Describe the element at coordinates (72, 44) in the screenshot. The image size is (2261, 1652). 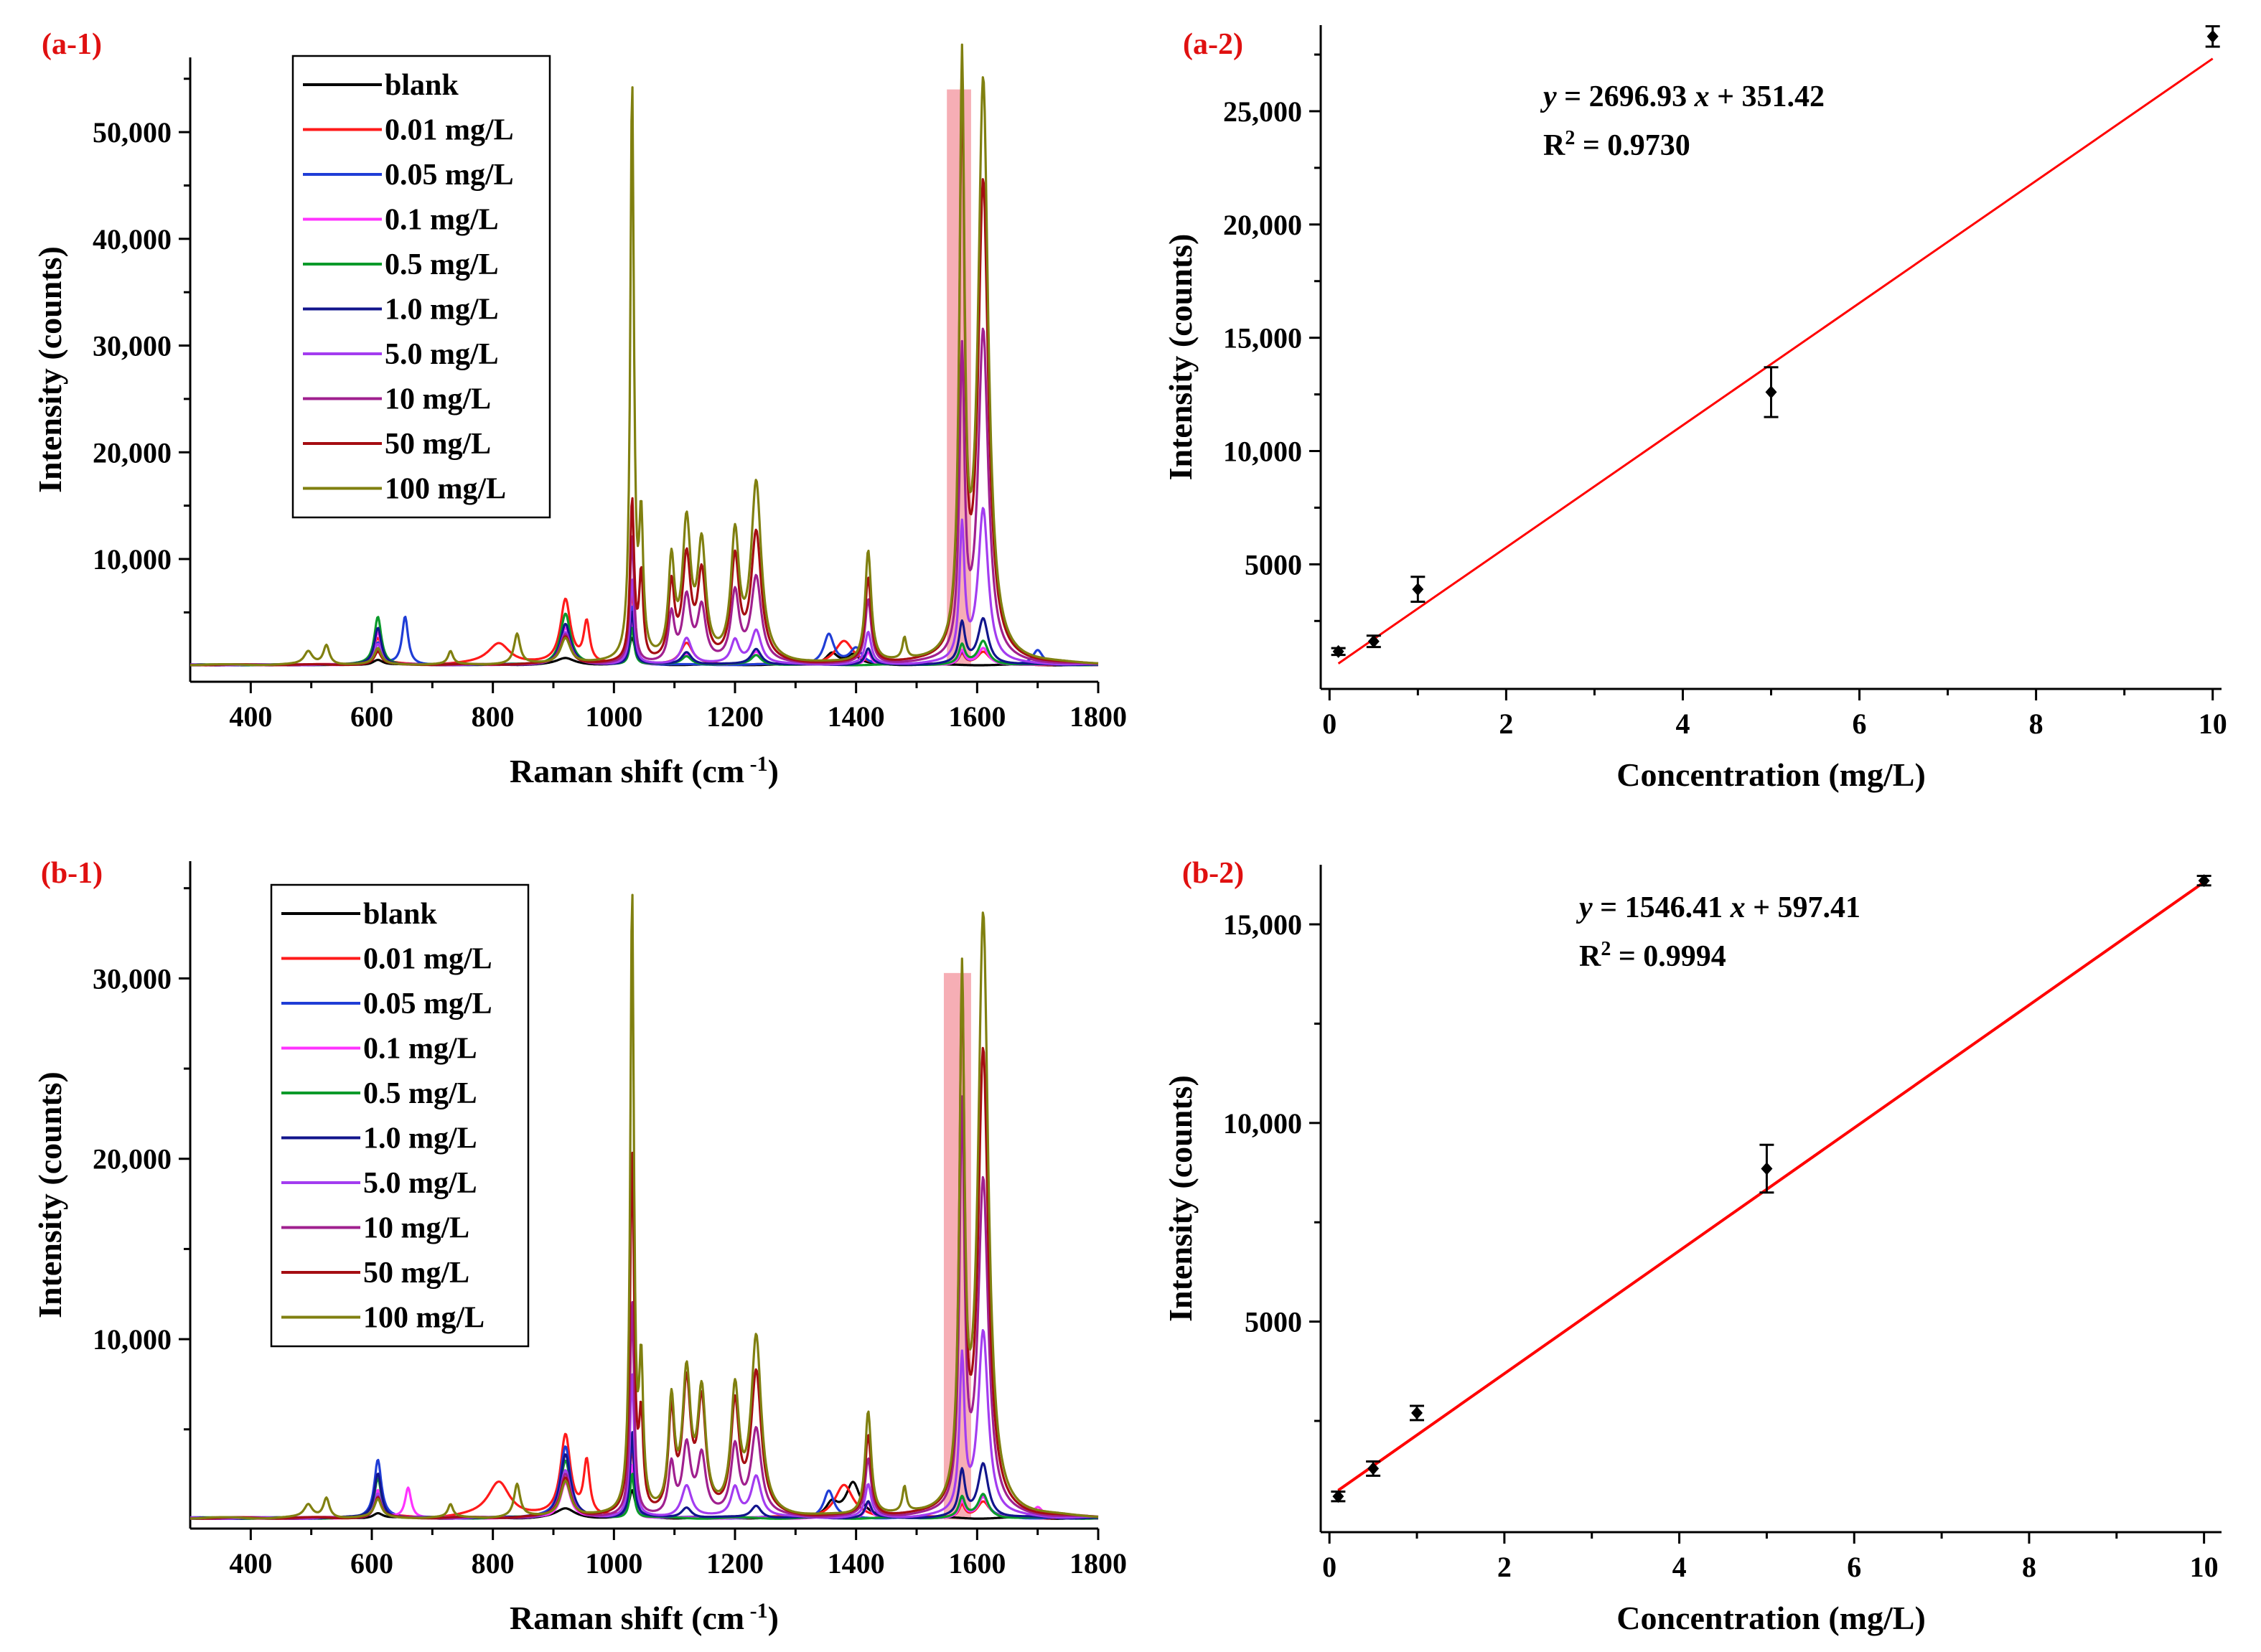
I see `panel-label: (a-1)` at that location.